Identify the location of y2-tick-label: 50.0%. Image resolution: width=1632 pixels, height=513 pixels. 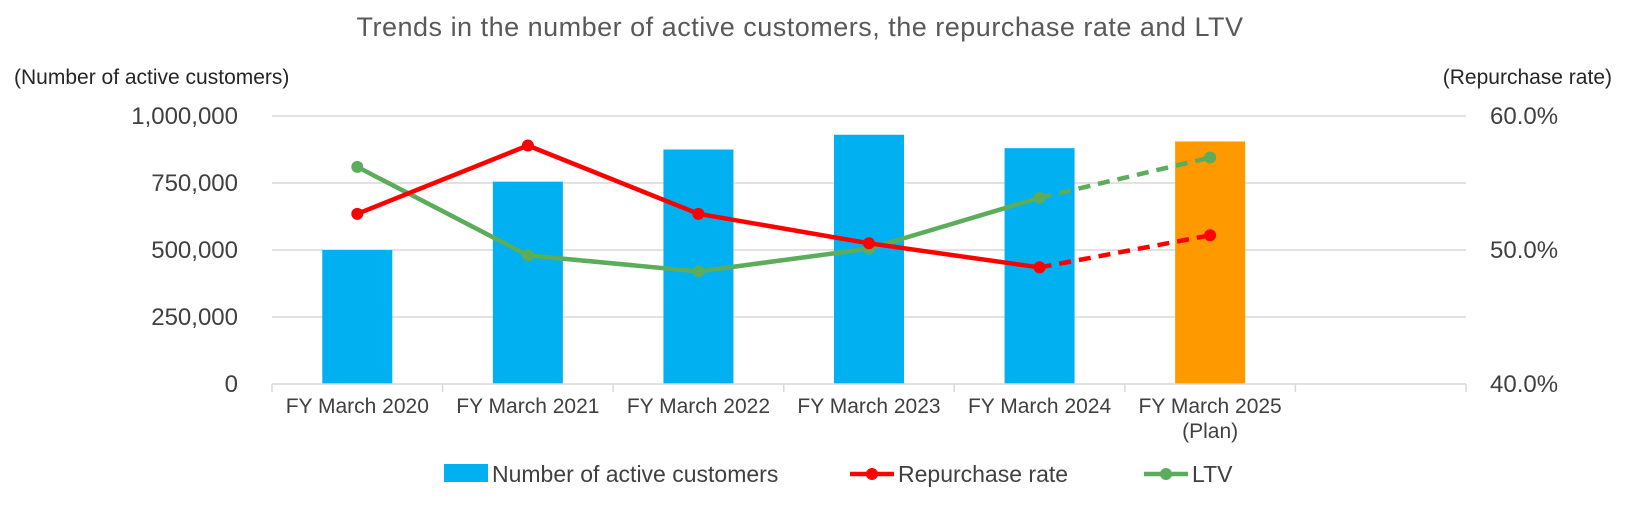
(1524, 250).